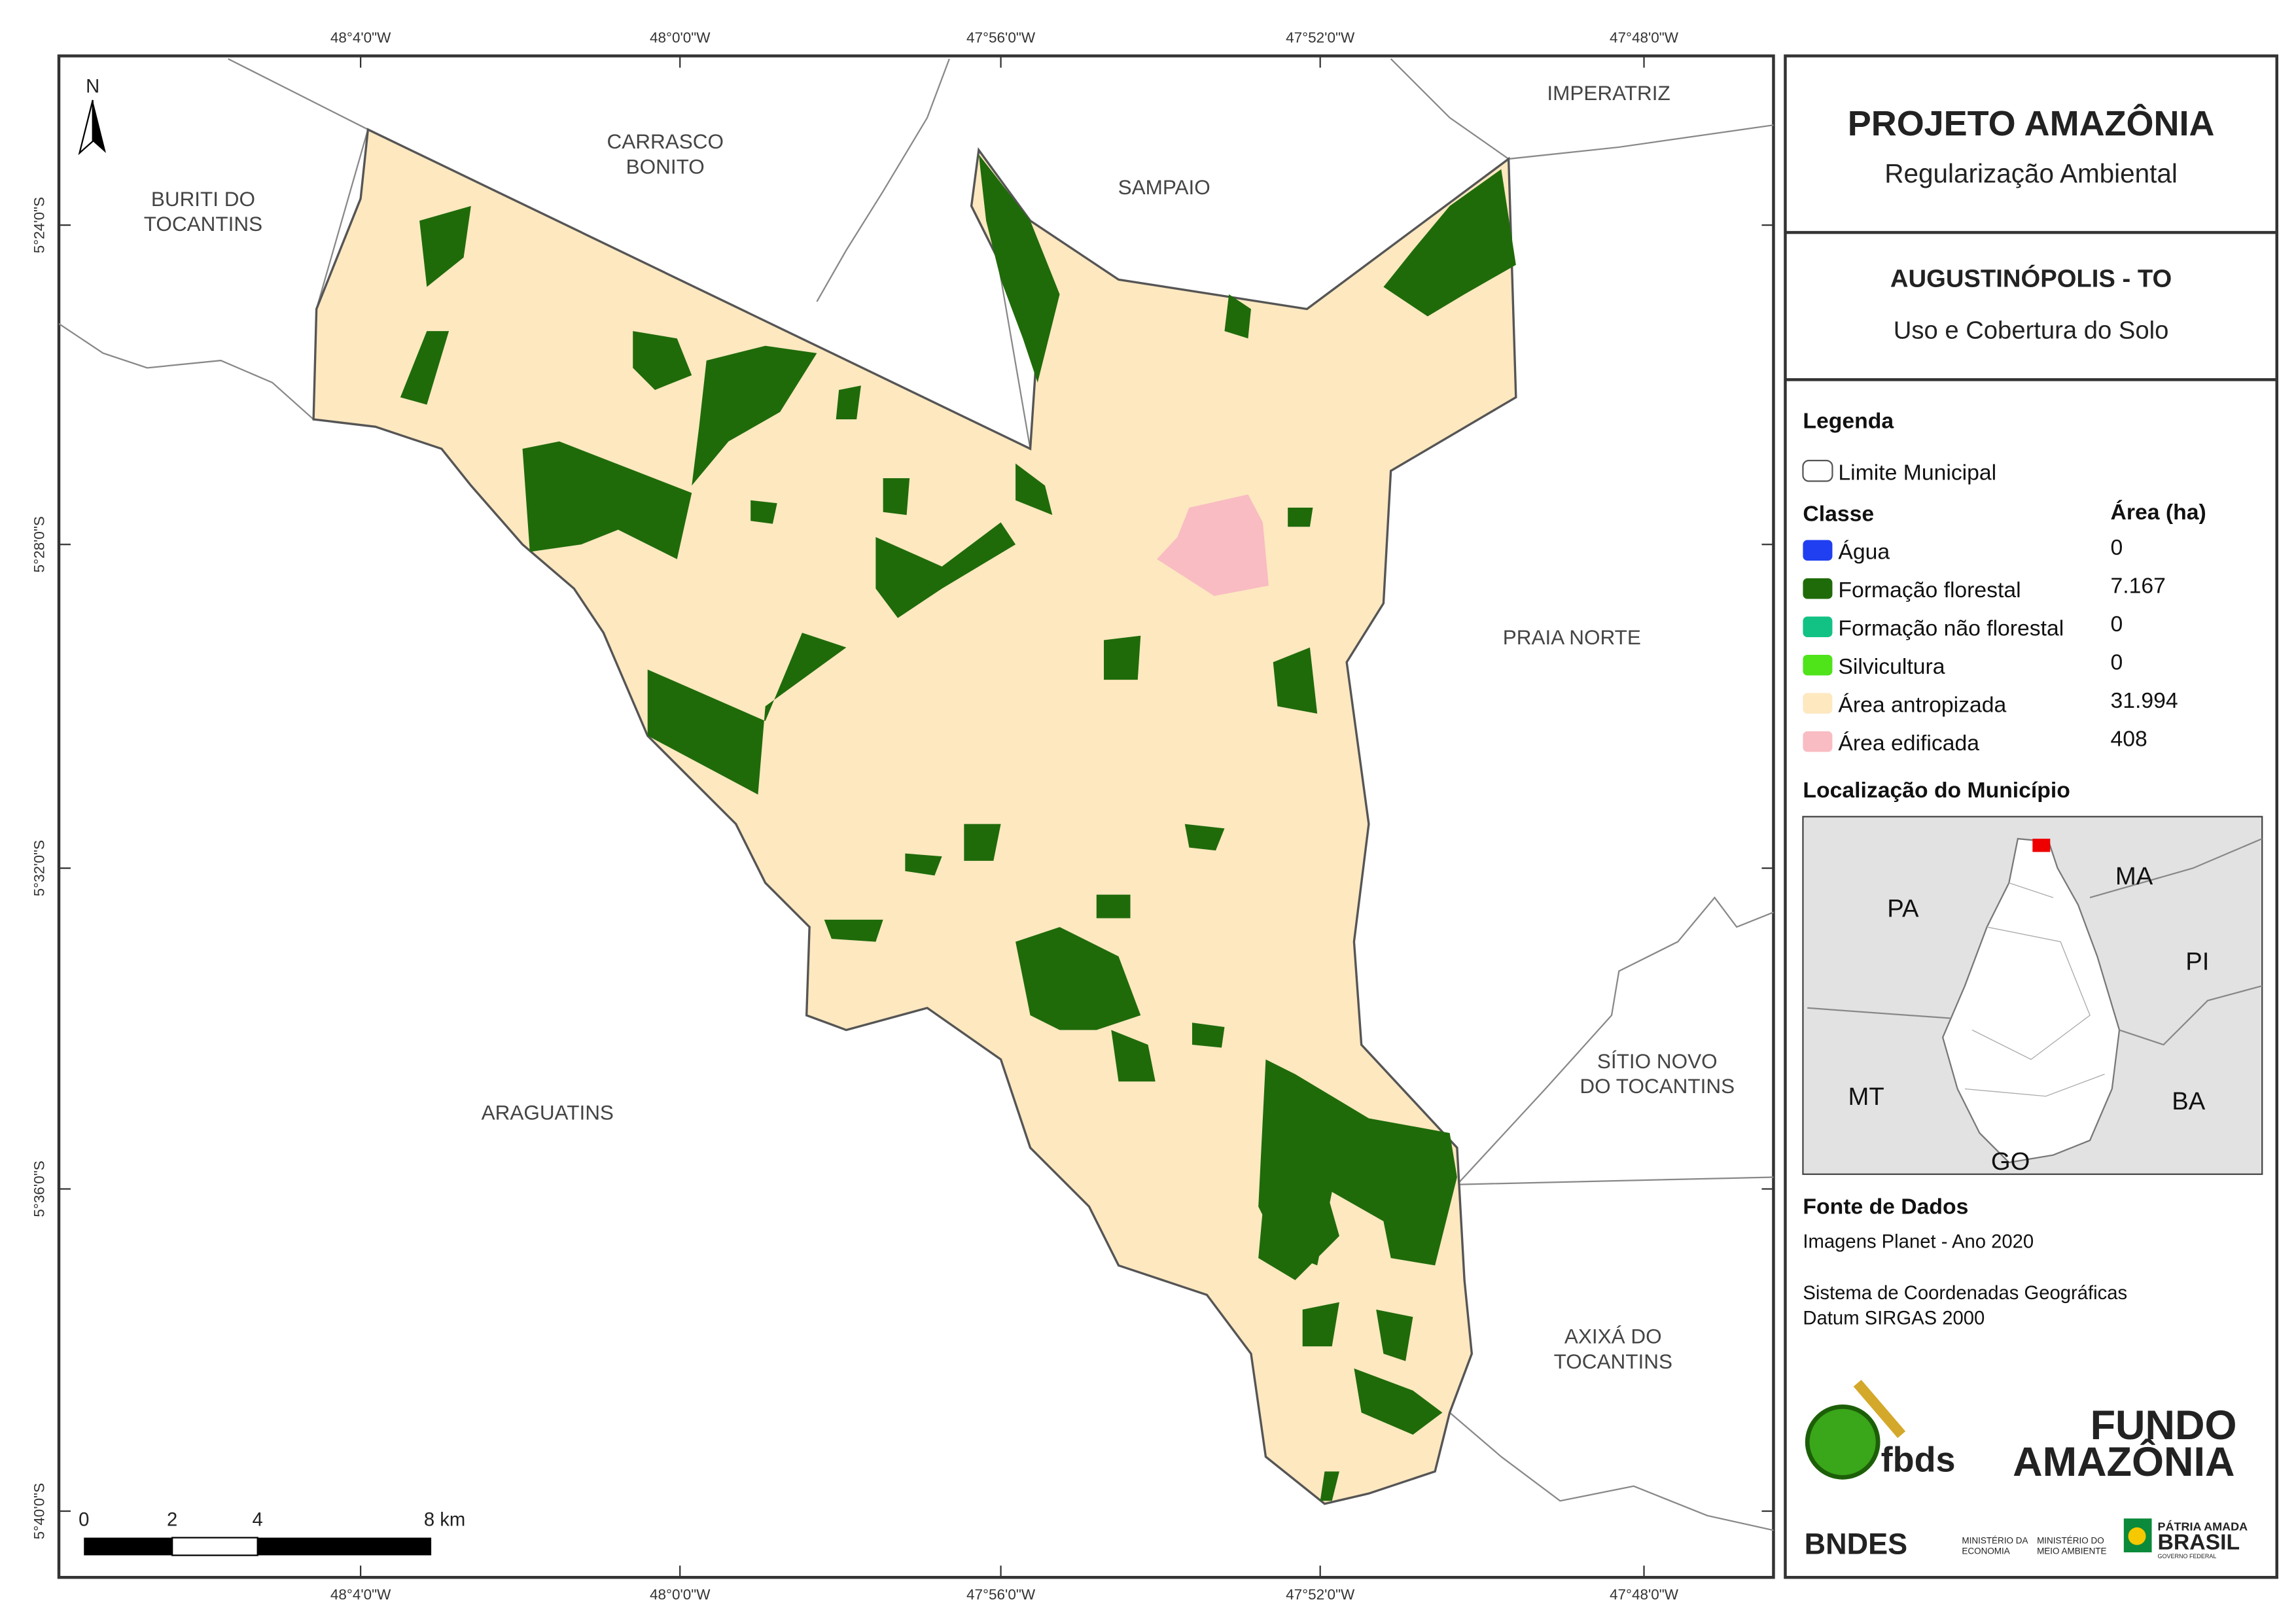  What do you see at coordinates (1864, 553) in the screenshot?
I see `legend-class: Água` at bounding box center [1864, 553].